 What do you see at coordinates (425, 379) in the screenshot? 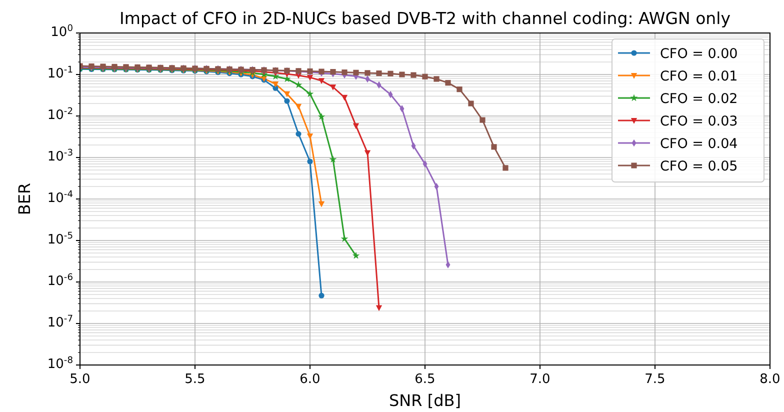
I see `x-tick-label: 6.5` at bounding box center [425, 379].